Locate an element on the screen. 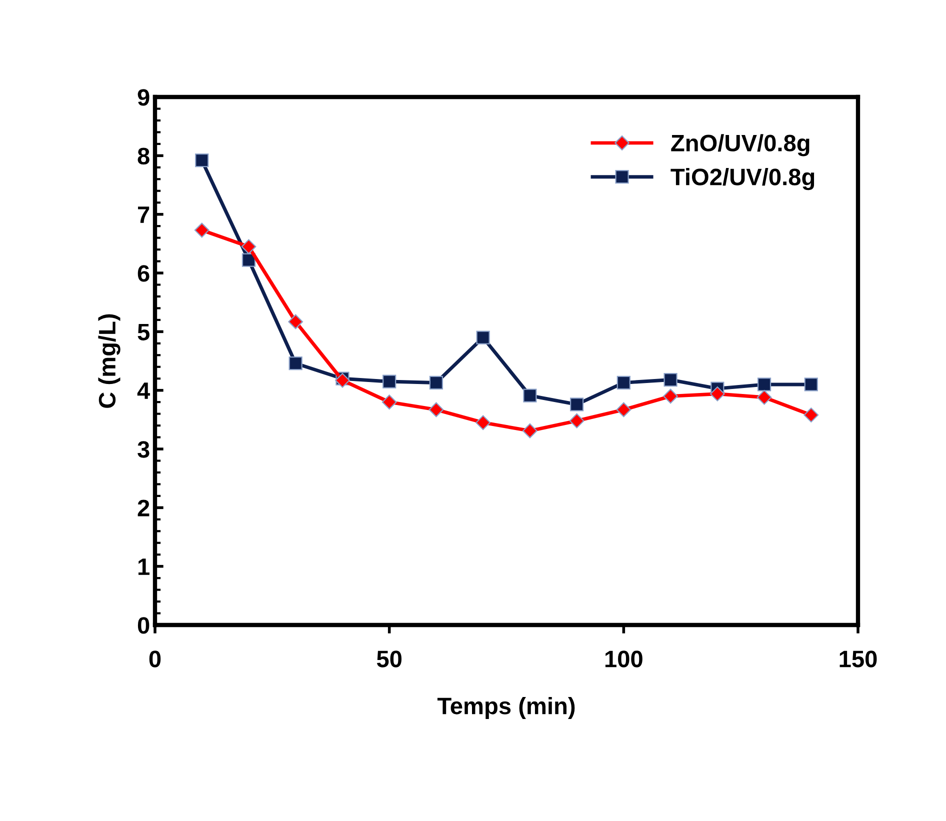  y-tick-label: 8 is located at coordinates (144, 156).